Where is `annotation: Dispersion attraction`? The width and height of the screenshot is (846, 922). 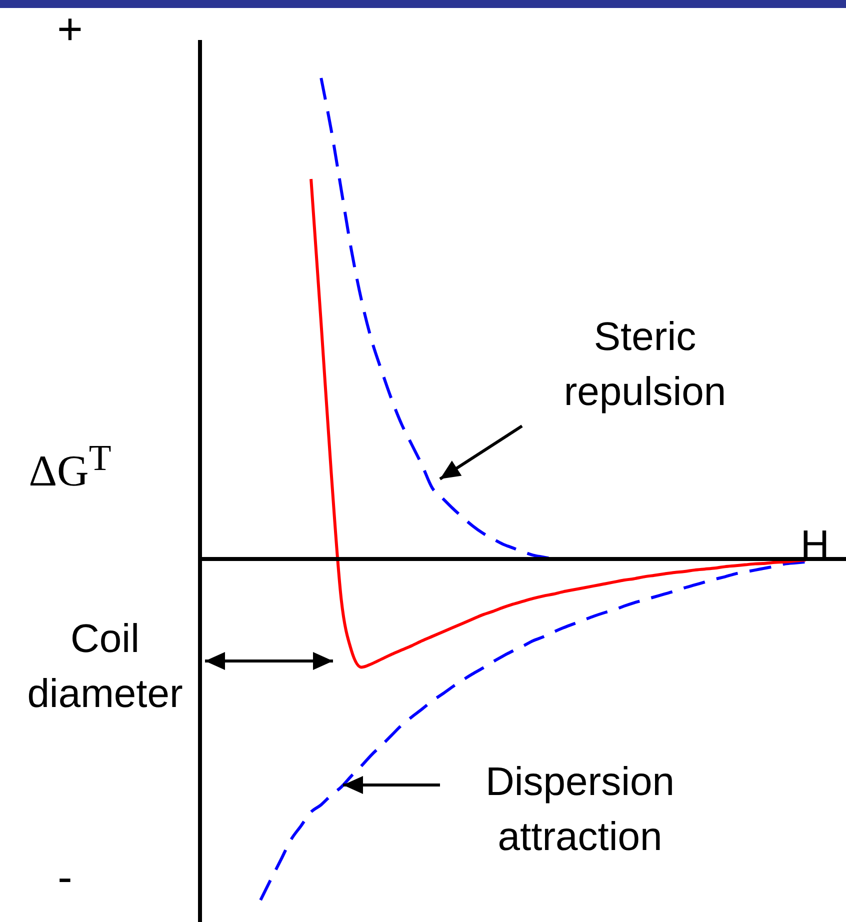 annotation: Dispersion attraction is located at coordinates (580, 810).